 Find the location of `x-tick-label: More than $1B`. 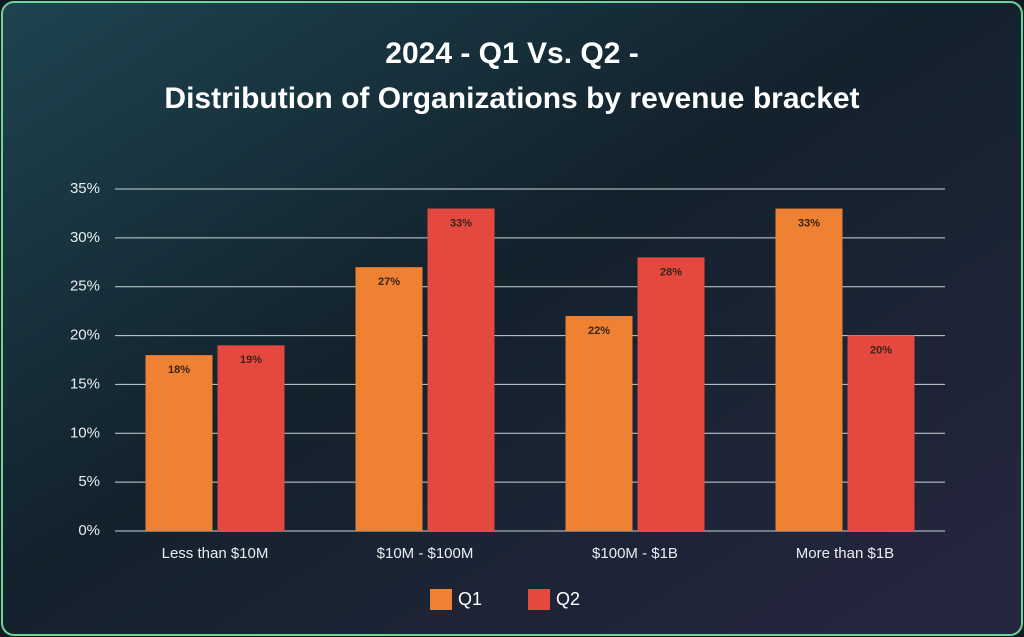

x-tick-label: More than $1B is located at coordinates (845, 553).